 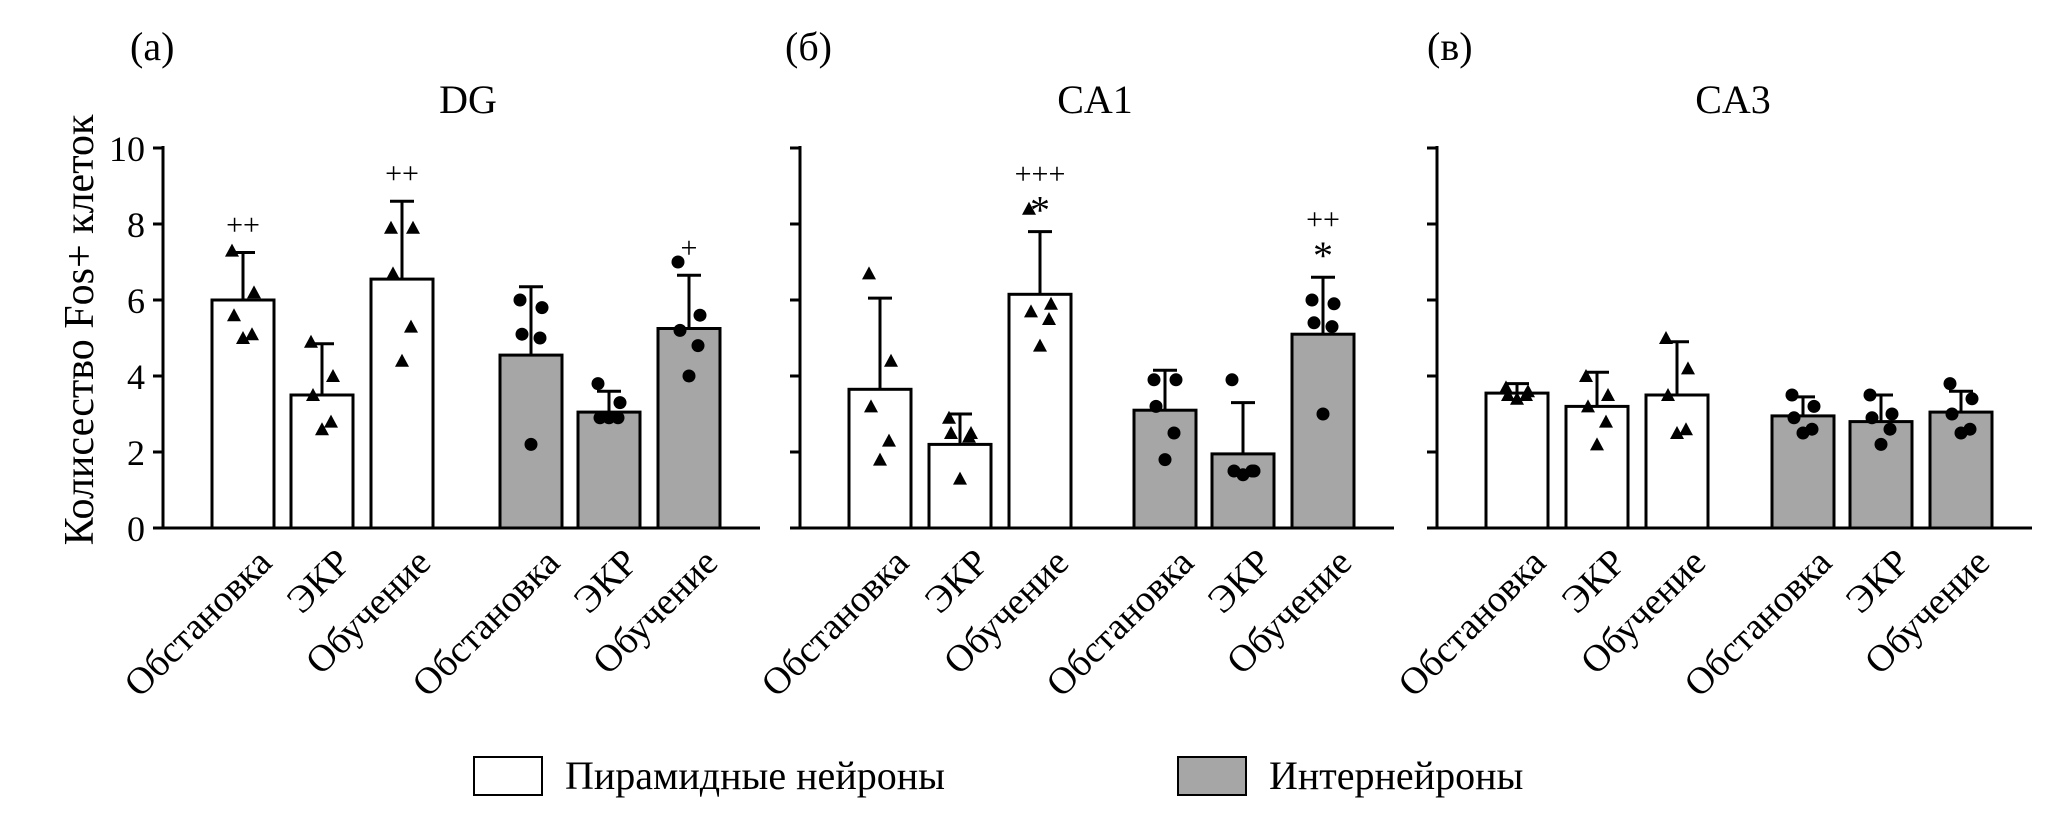 I want to click on y-axis-title: Колисество Fos+ клеток, so click(x=80, y=329).